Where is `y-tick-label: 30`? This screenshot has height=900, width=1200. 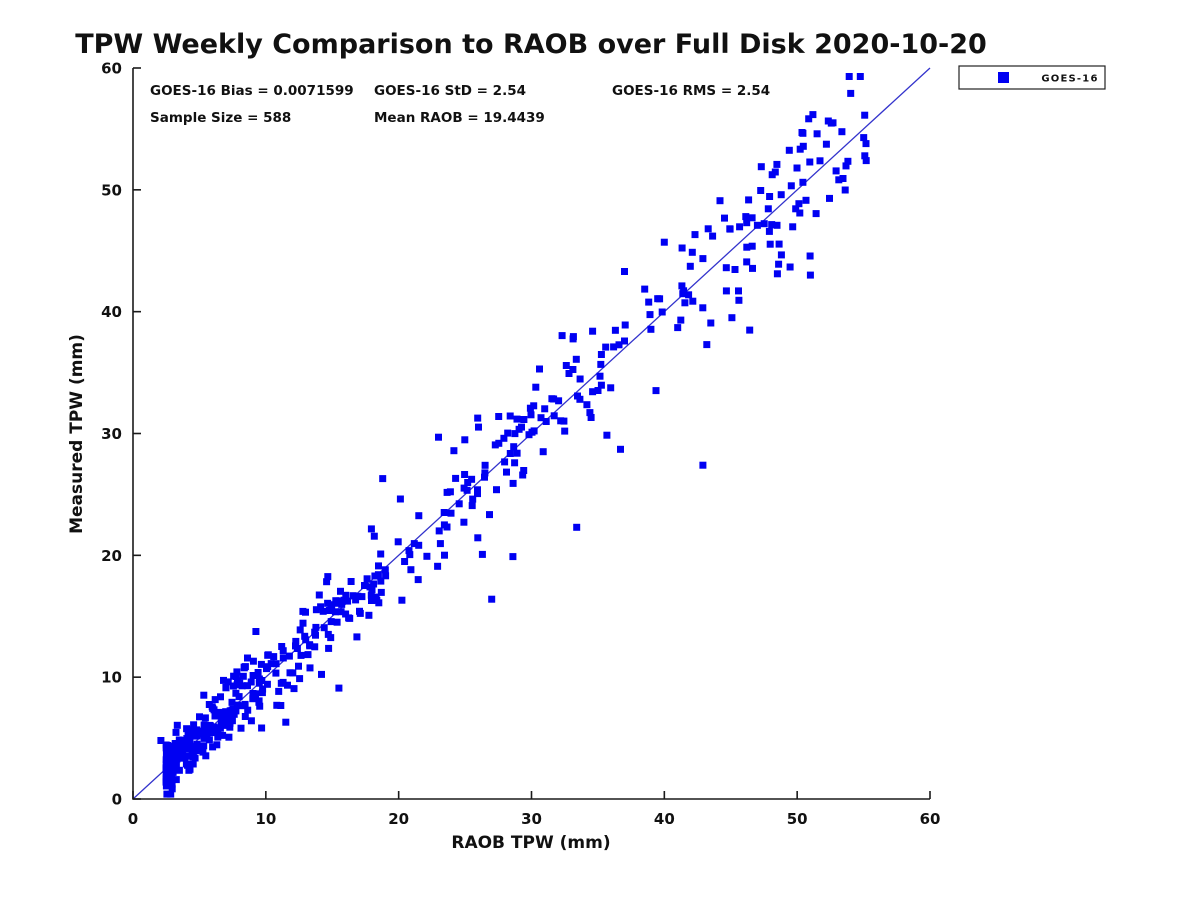
y-tick-label: 30 is located at coordinates (111, 434).